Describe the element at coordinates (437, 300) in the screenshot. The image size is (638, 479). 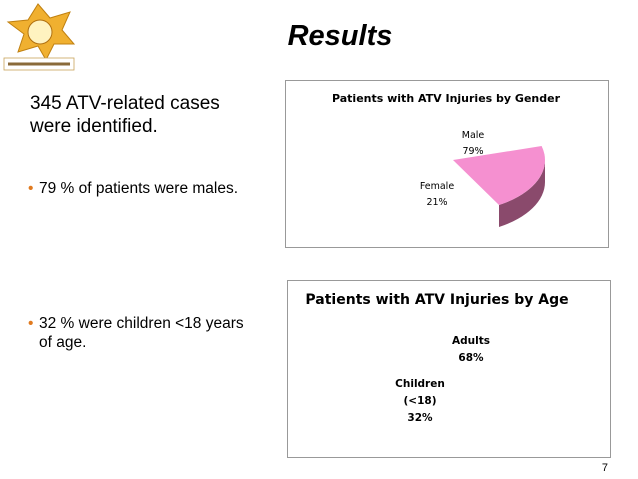
I see `chart-title: Patients with ATV Injuries by Age` at that location.